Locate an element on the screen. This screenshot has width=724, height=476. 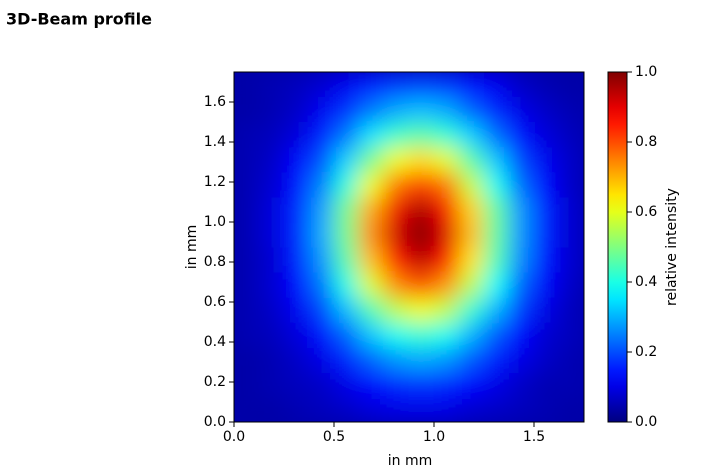
colorbar-tick-label: 0.2 is located at coordinates (646, 352).